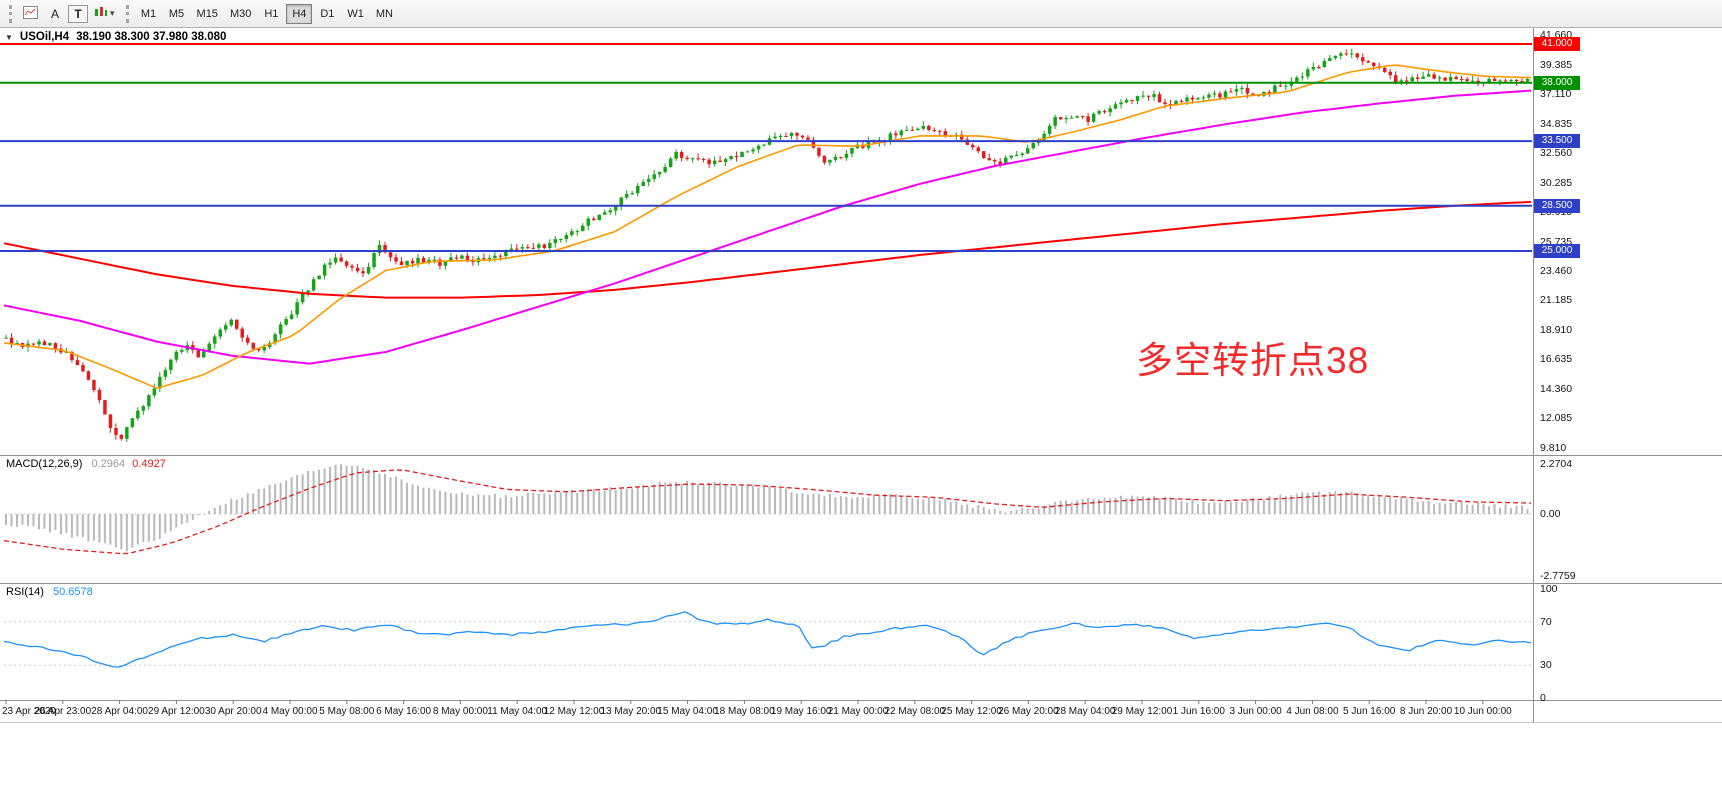 This screenshot has height=796, width=1722. I want to click on price-level-badge: 28.500, so click(1557, 205).